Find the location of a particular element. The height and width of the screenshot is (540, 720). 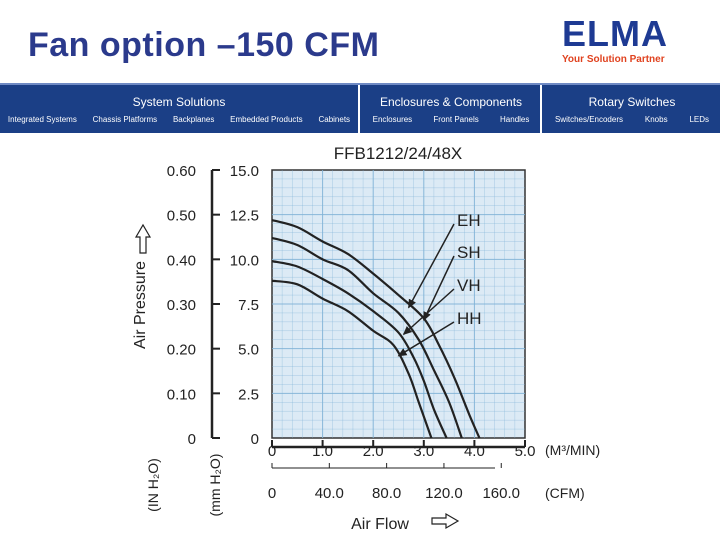

curve-sh is located at coordinates (367, 337).